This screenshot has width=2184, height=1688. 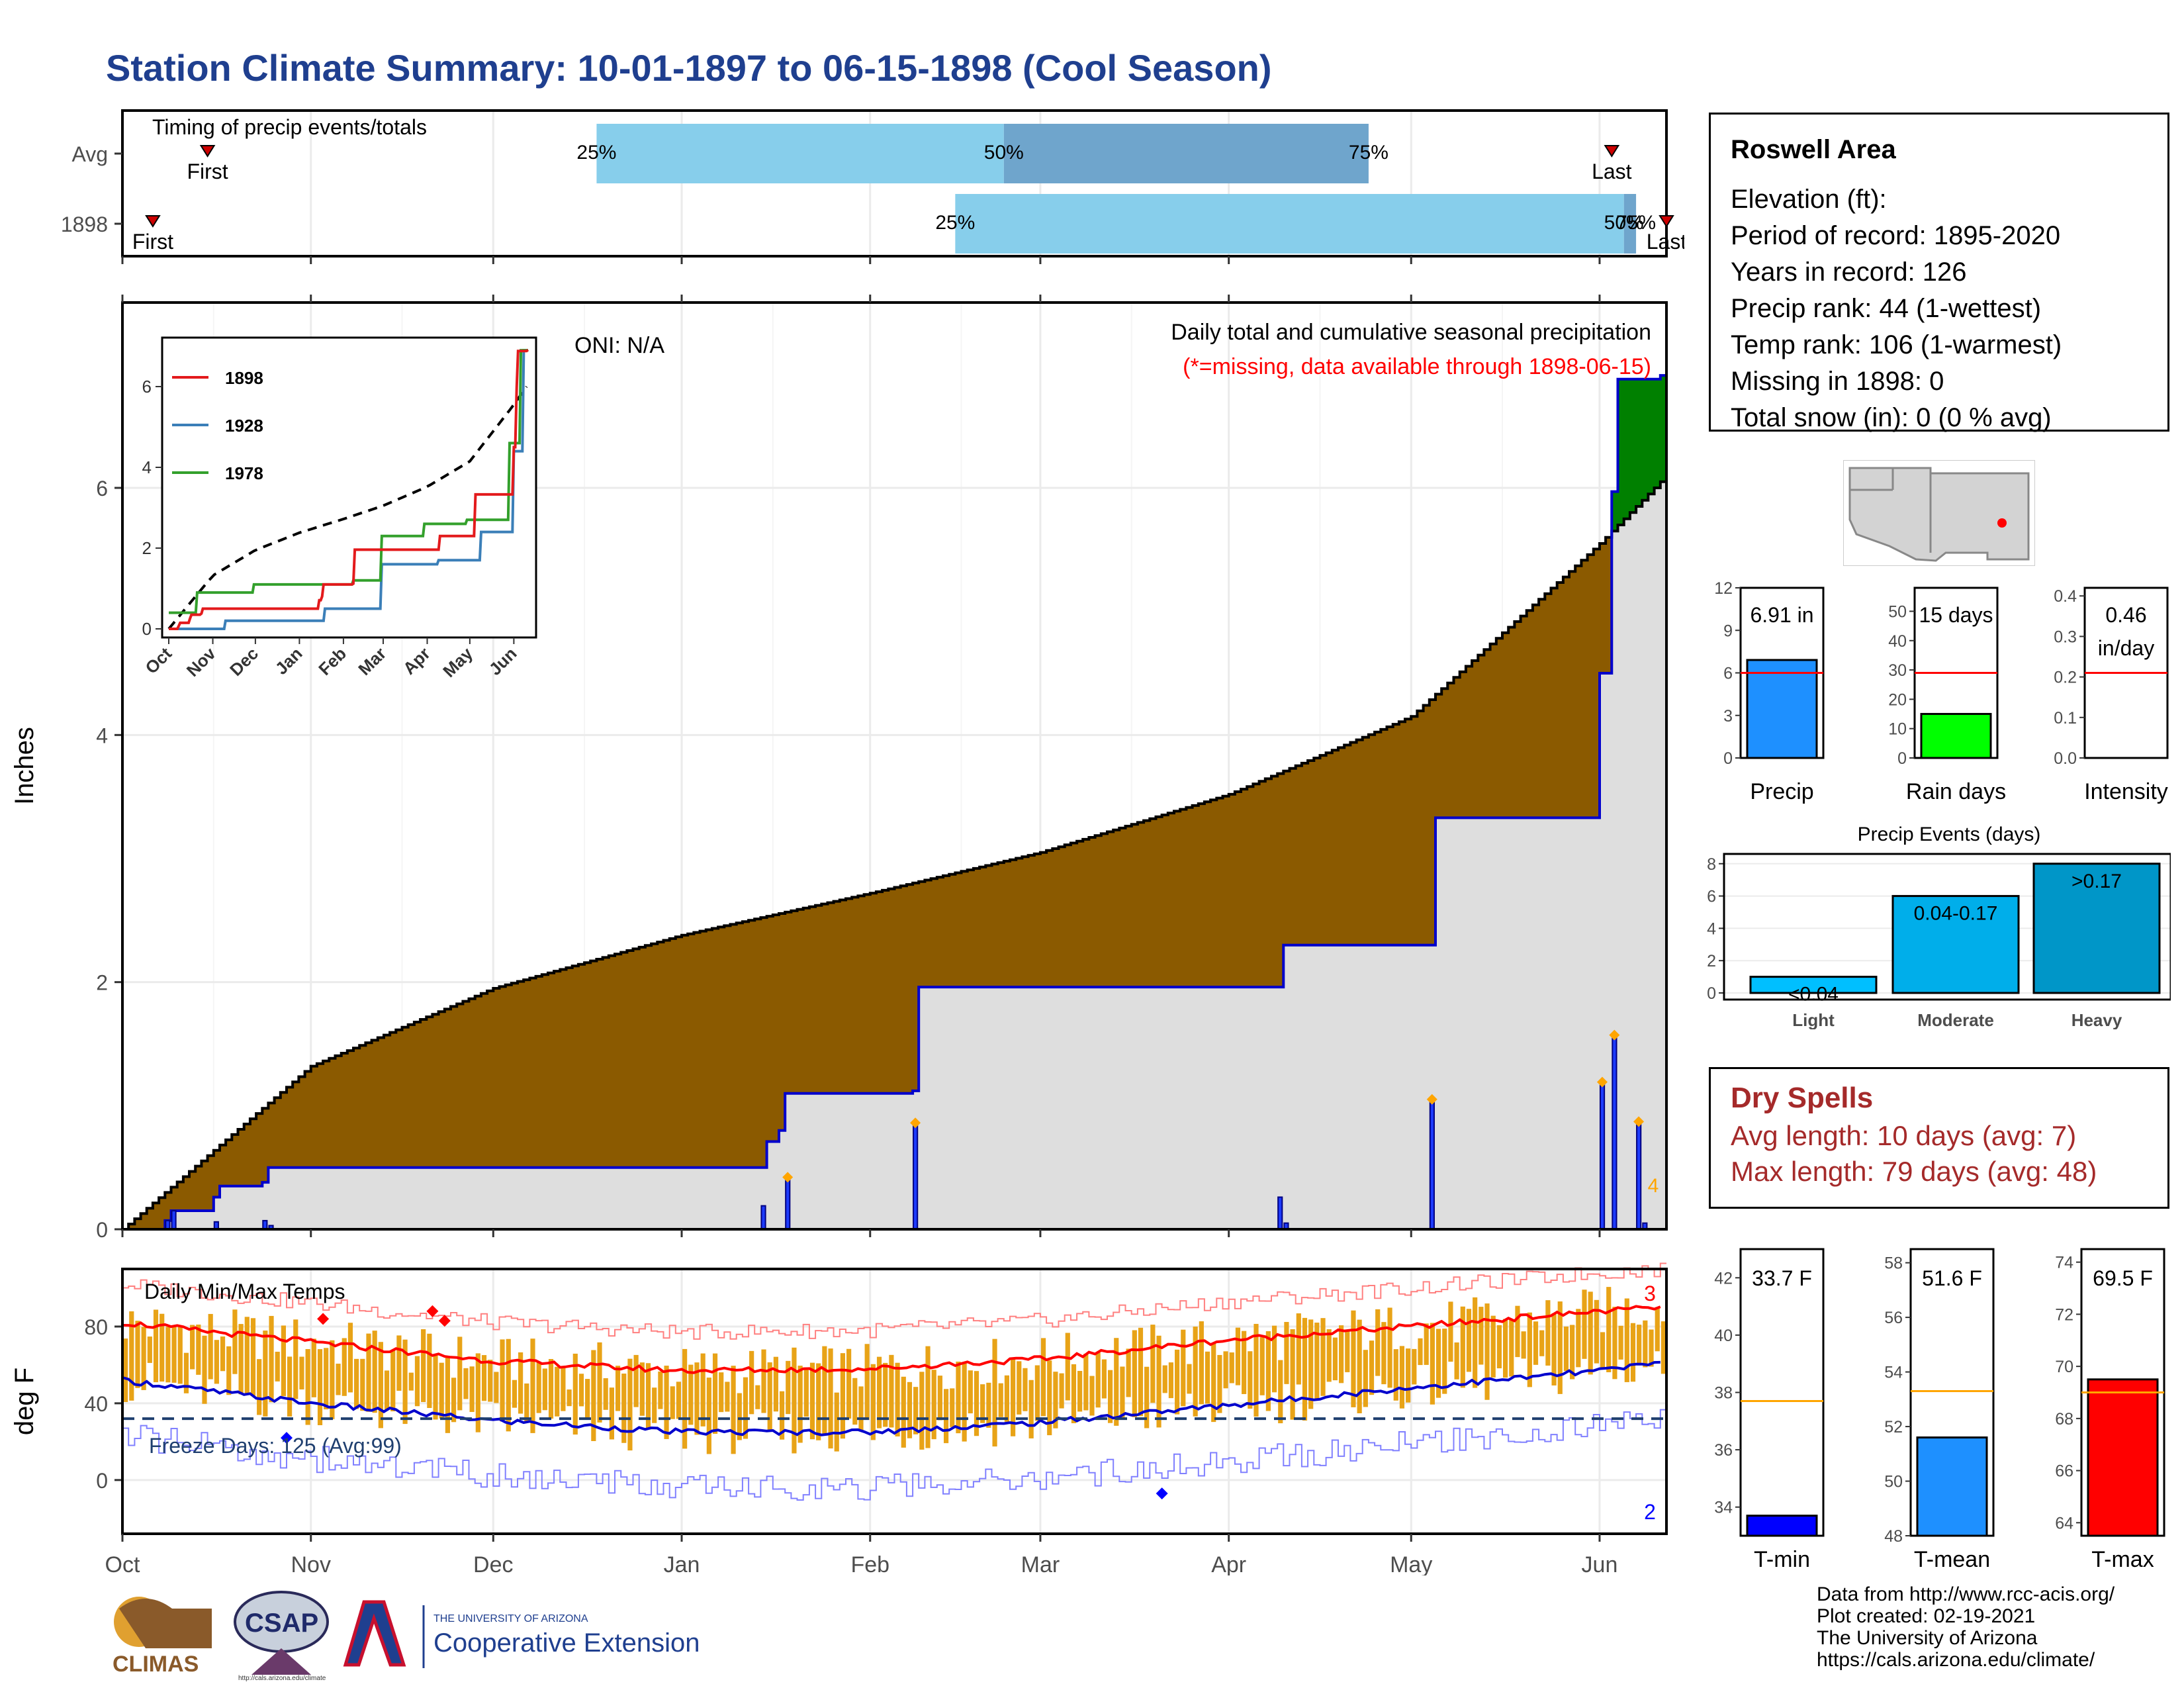 I want to click on inset-1898-line, so click(x=349, y=489).